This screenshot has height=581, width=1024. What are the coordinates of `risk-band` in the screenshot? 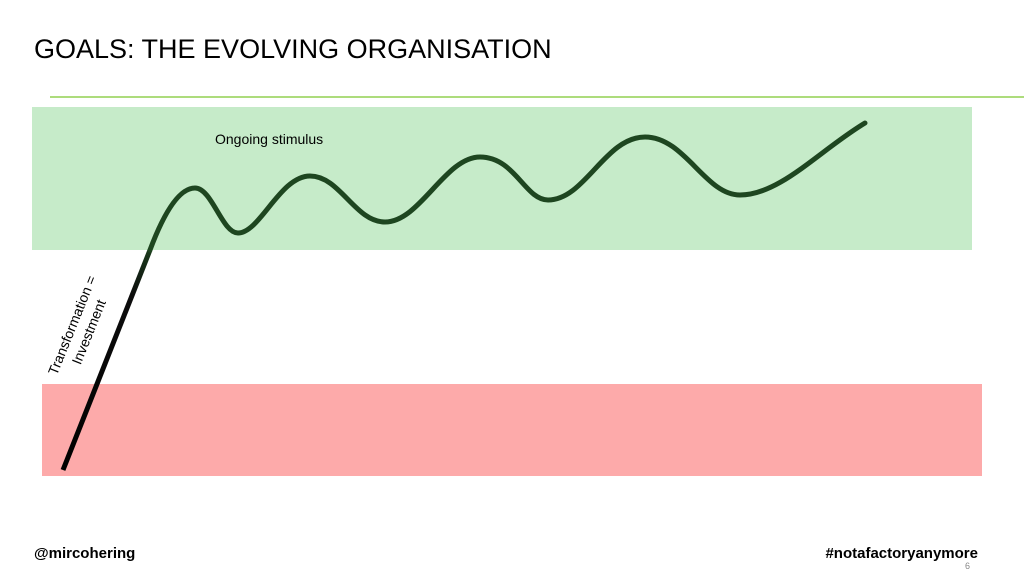 It's located at (512, 430).